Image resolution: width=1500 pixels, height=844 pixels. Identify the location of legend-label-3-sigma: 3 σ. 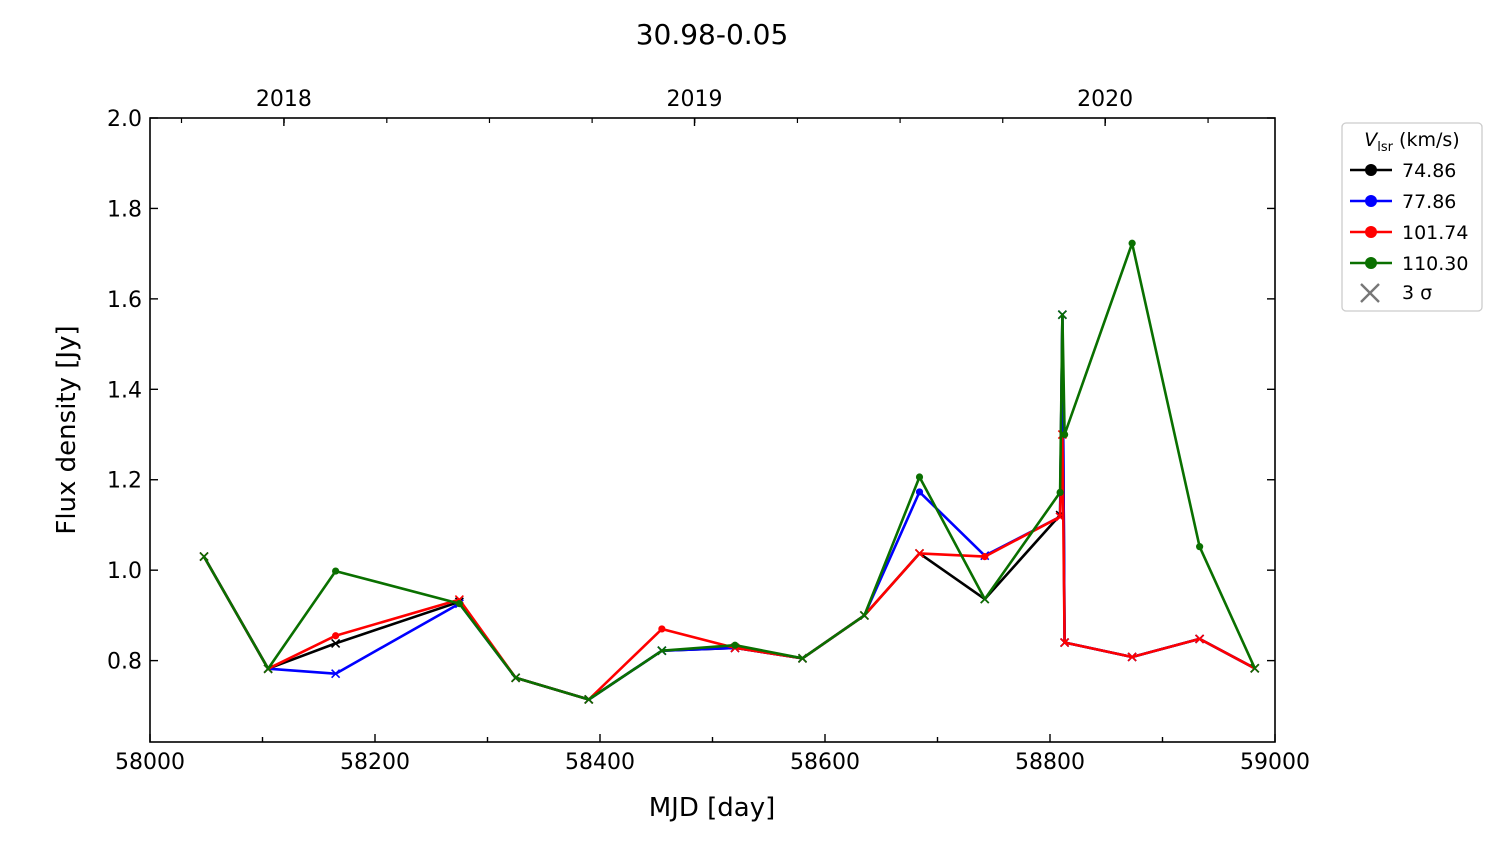
(1417, 293).